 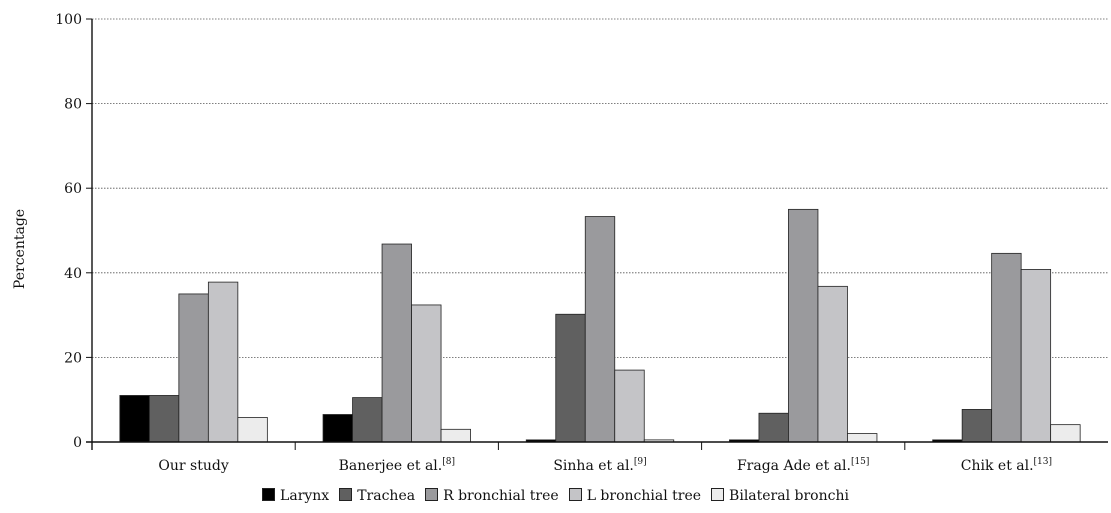 I want to click on legend-item: Bilateral bronchi, so click(x=780, y=496).